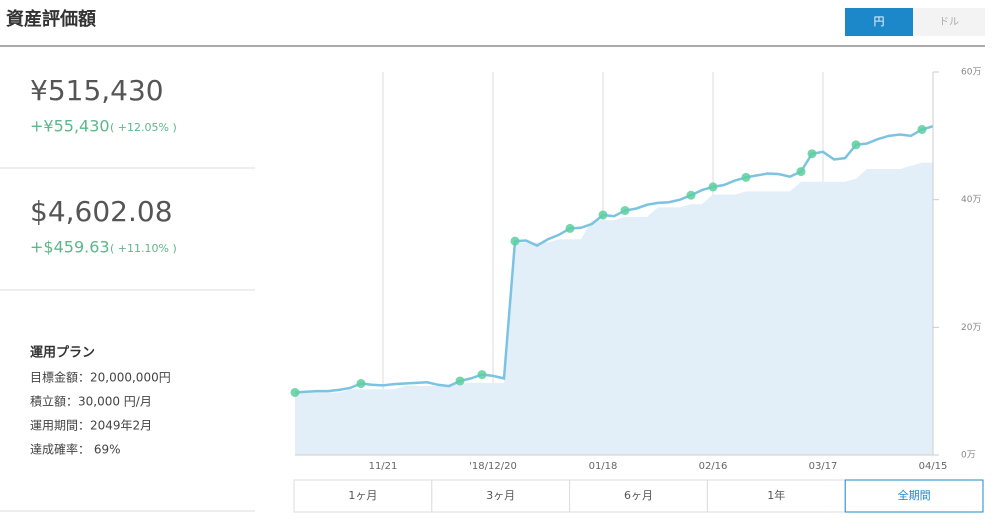  I want to click on jpy-change: +¥55,430, so click(70, 126).